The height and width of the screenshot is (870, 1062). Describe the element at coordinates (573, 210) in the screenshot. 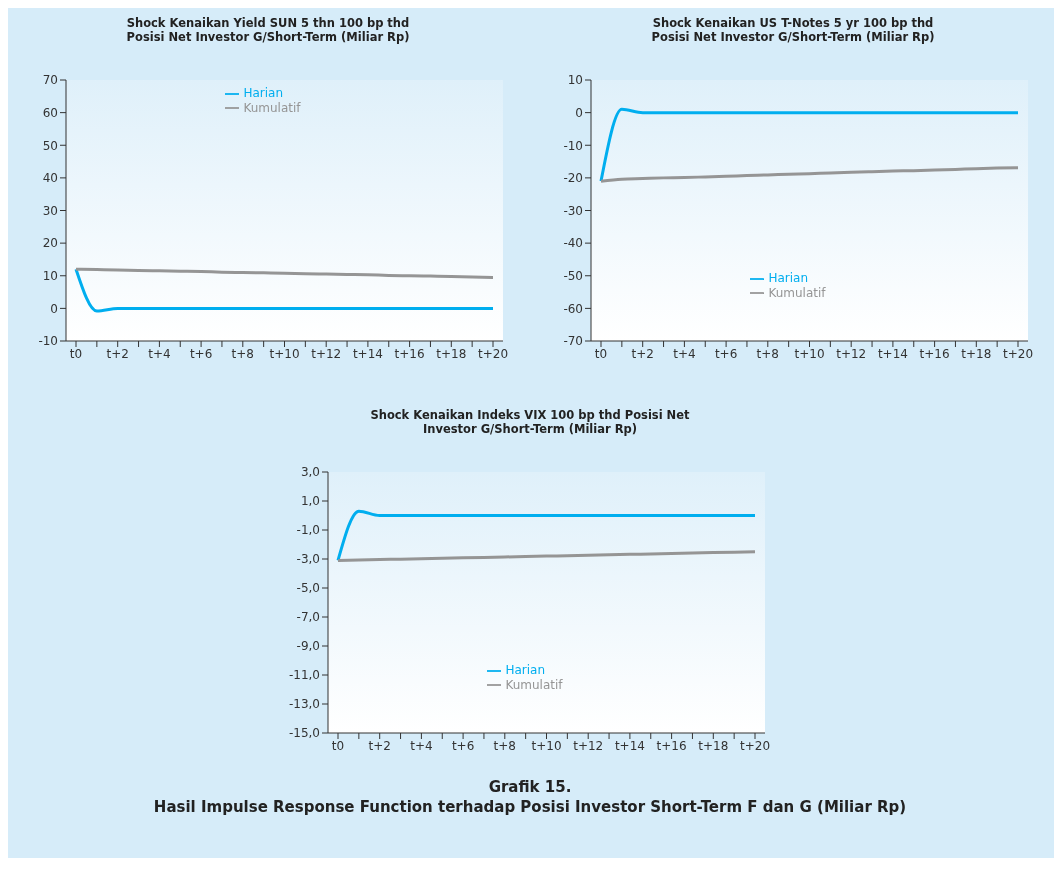

I see `y-tick-label: -30` at that location.